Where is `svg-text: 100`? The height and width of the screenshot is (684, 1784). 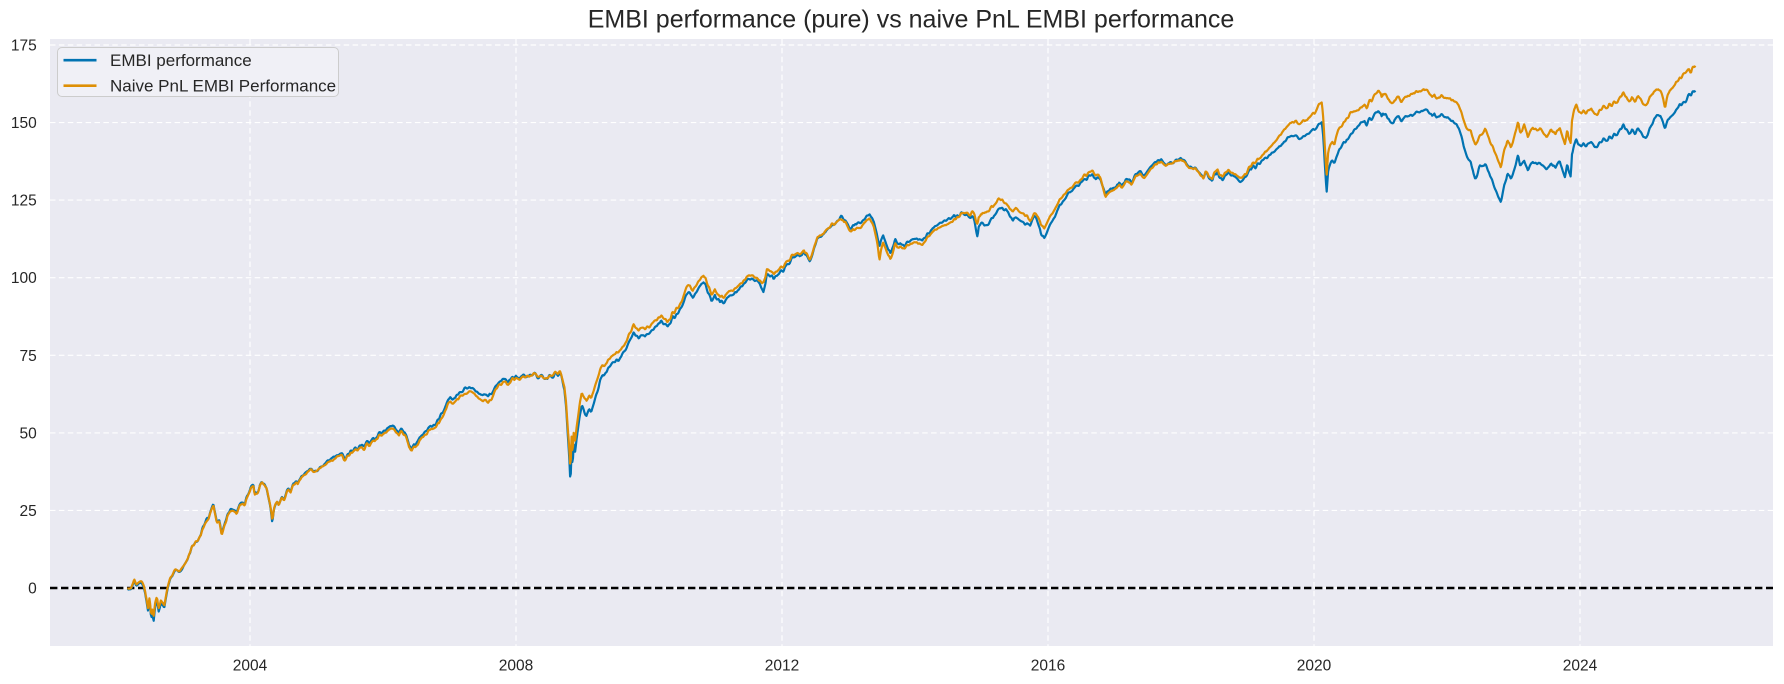 svg-text: 100 is located at coordinates (24, 278).